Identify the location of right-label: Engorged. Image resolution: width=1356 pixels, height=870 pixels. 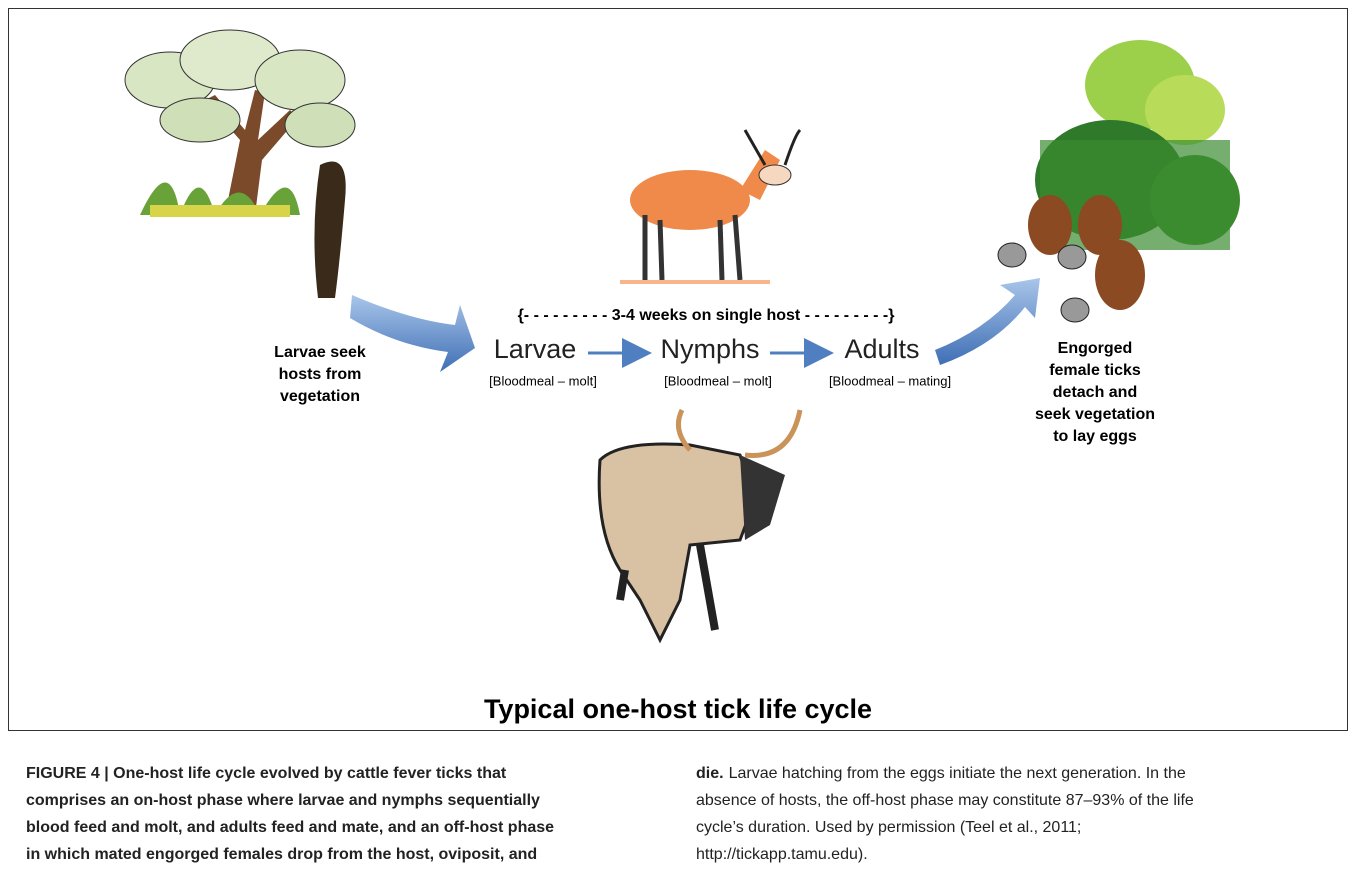
(1095, 348).